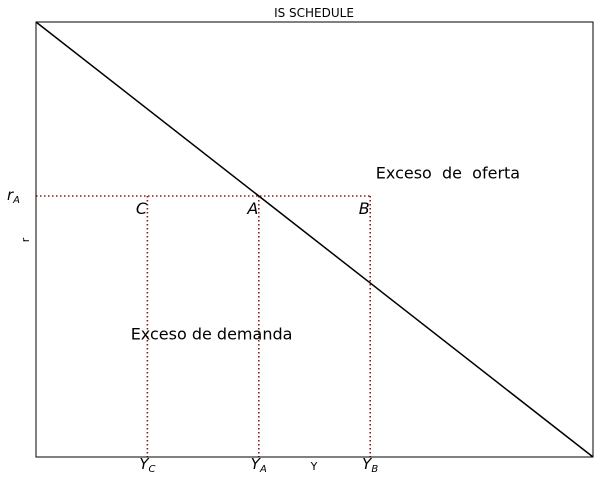 Image resolution: width=600 pixels, height=480 pixels. What do you see at coordinates (13, 196) in the screenshot?
I see `y-tick-label: rA` at bounding box center [13, 196].